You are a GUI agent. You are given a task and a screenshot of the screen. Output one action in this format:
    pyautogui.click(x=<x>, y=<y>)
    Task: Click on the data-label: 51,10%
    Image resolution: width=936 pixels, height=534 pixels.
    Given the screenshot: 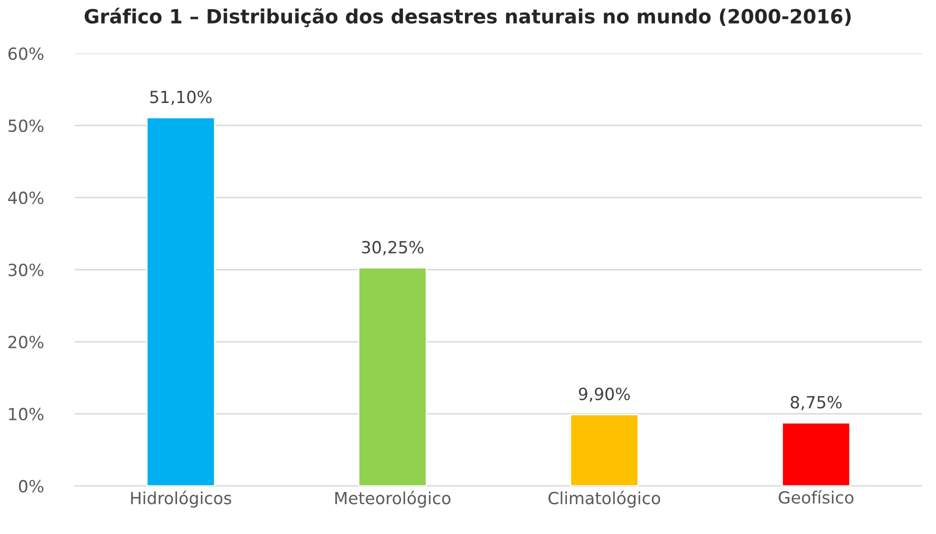 What is the action you would take?
    pyautogui.click(x=181, y=97)
    